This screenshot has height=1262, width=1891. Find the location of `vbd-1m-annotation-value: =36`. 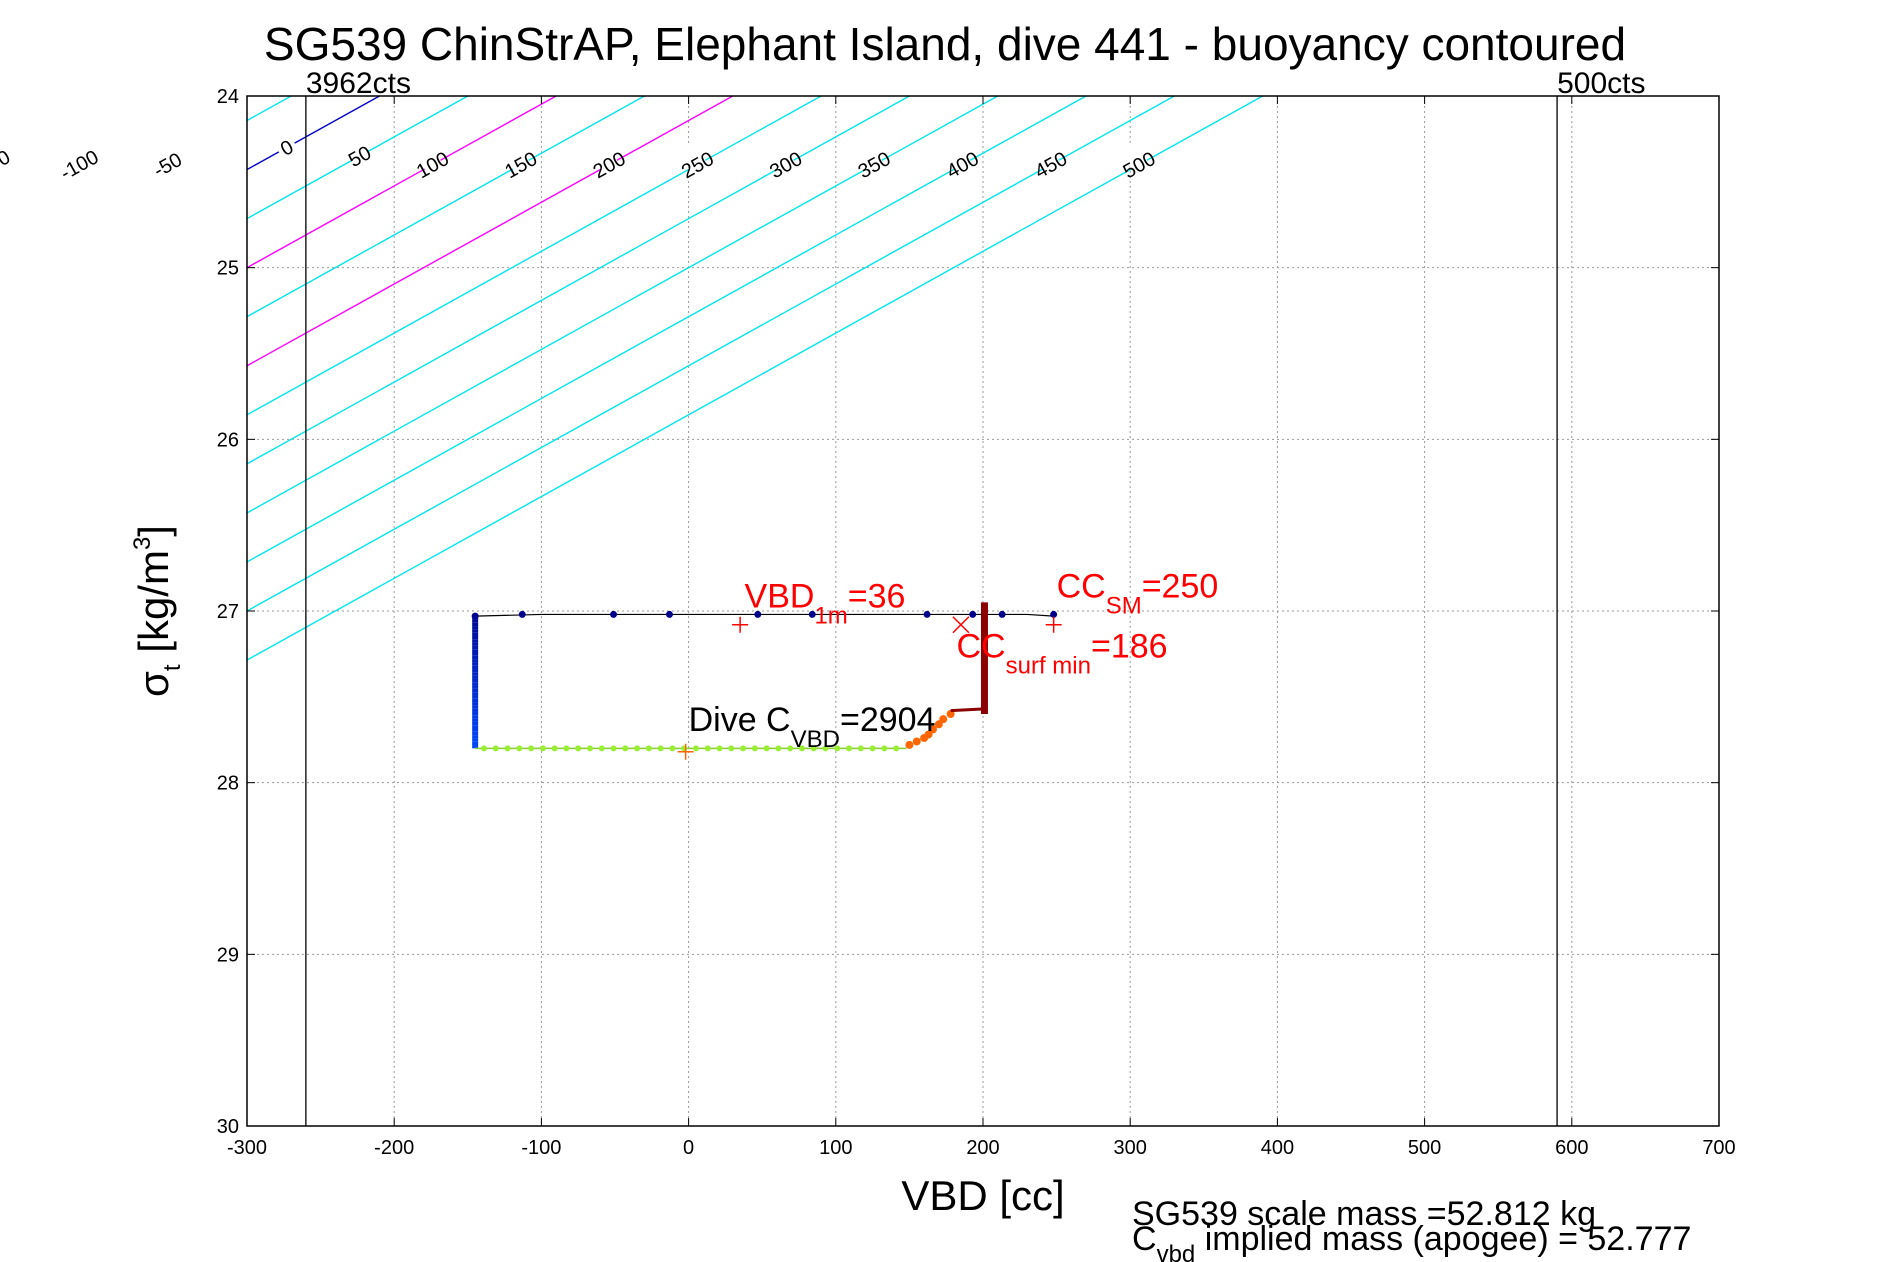

vbd-1m-annotation-value: =36 is located at coordinates (877, 597).